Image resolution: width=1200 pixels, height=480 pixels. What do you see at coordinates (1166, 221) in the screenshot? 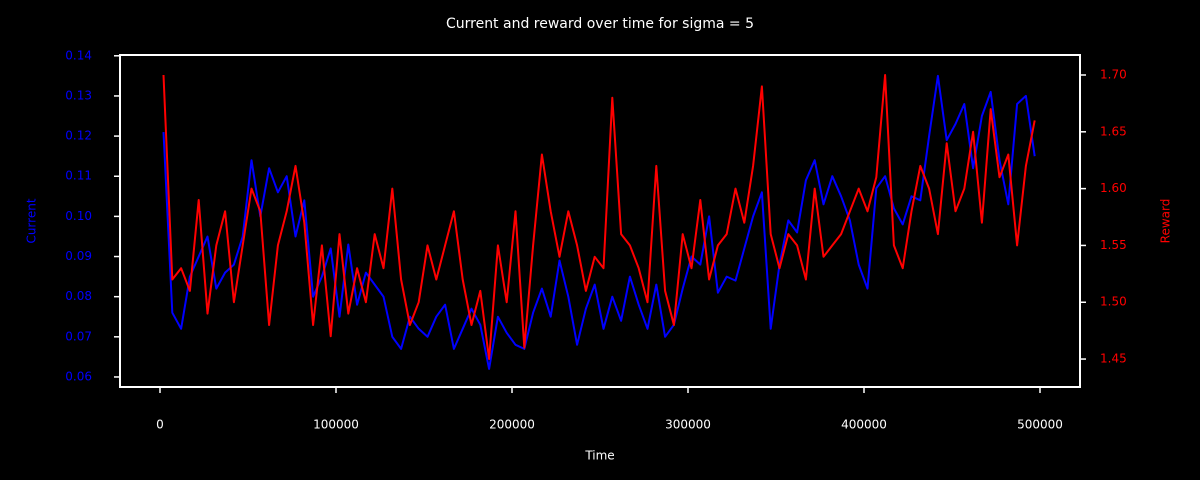
I see `y2-axis-label: Reward` at bounding box center [1166, 221].